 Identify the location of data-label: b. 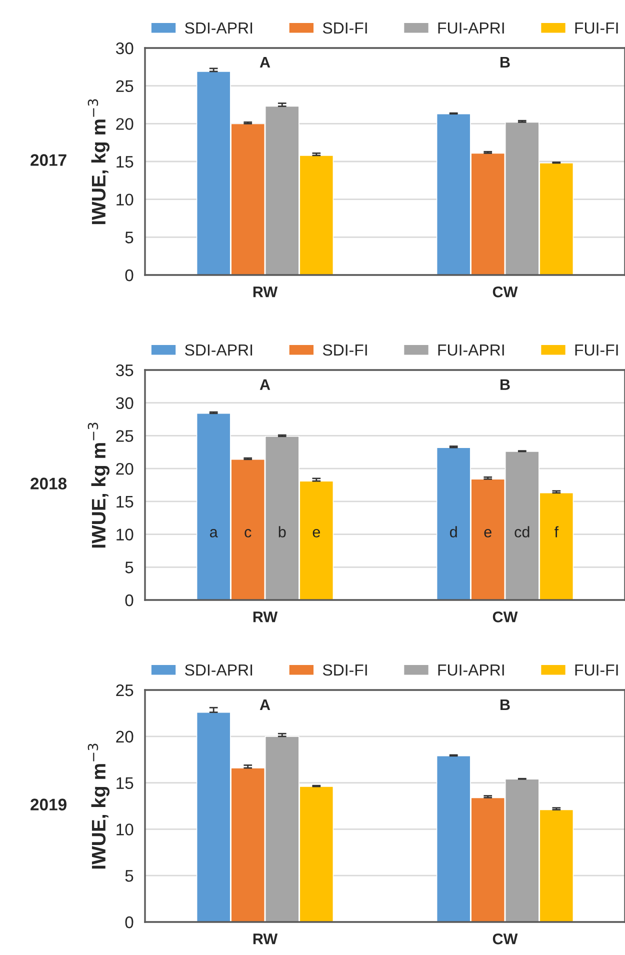
(282, 532).